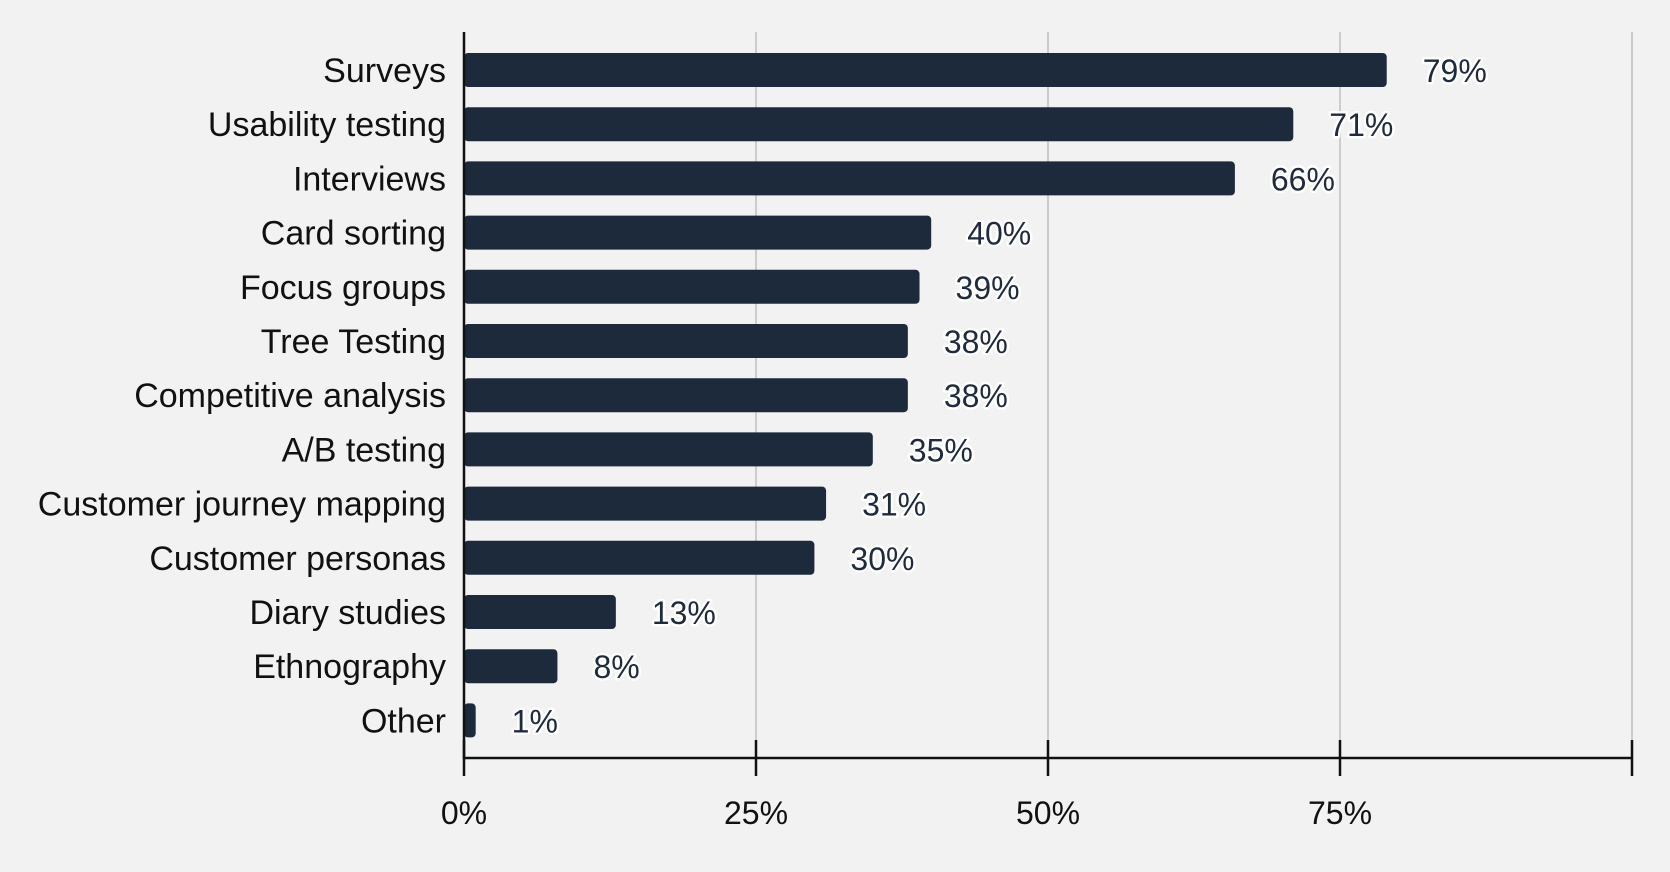  What do you see at coordinates (684, 613) in the screenshot?
I see `value-label-10: 13%` at bounding box center [684, 613].